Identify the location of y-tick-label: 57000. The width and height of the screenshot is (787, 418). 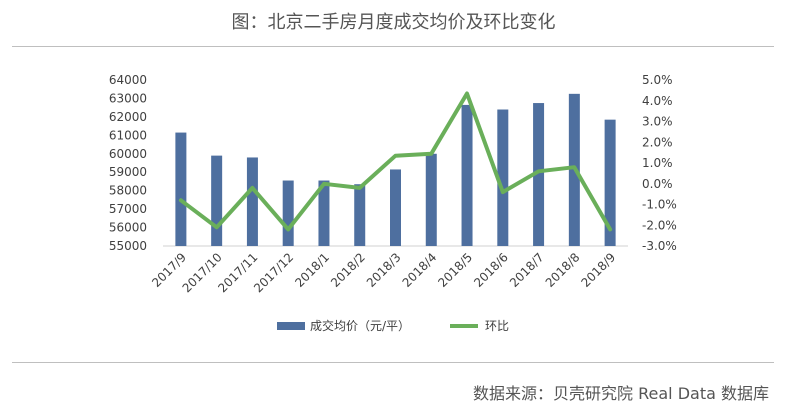
(128, 209).